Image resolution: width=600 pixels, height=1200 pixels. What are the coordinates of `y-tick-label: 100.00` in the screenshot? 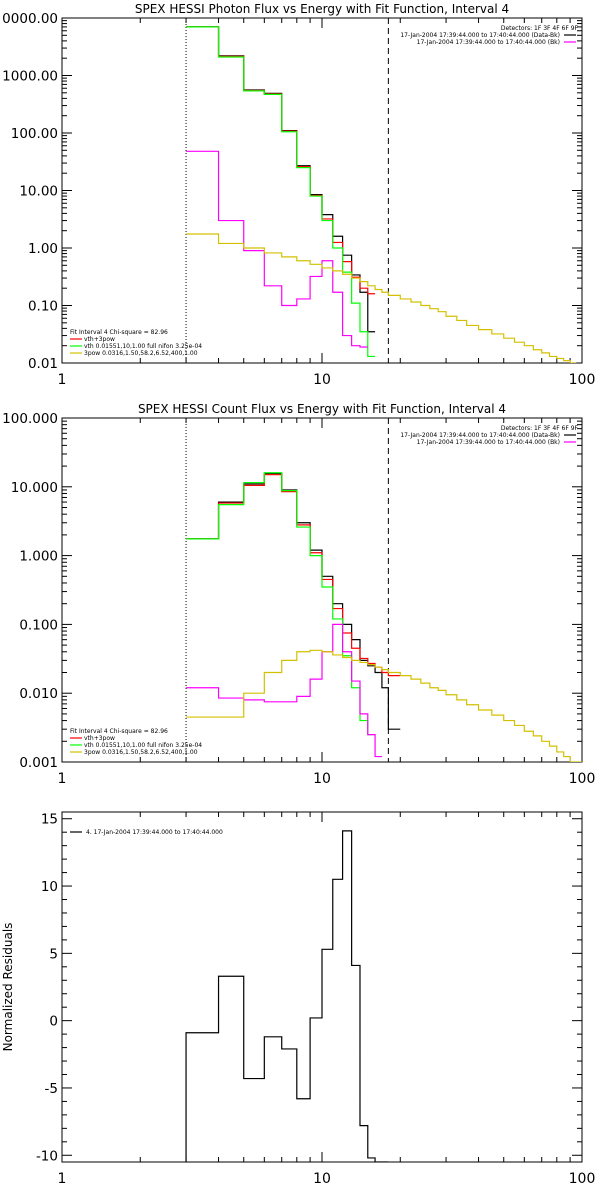 It's located at (34, 134).